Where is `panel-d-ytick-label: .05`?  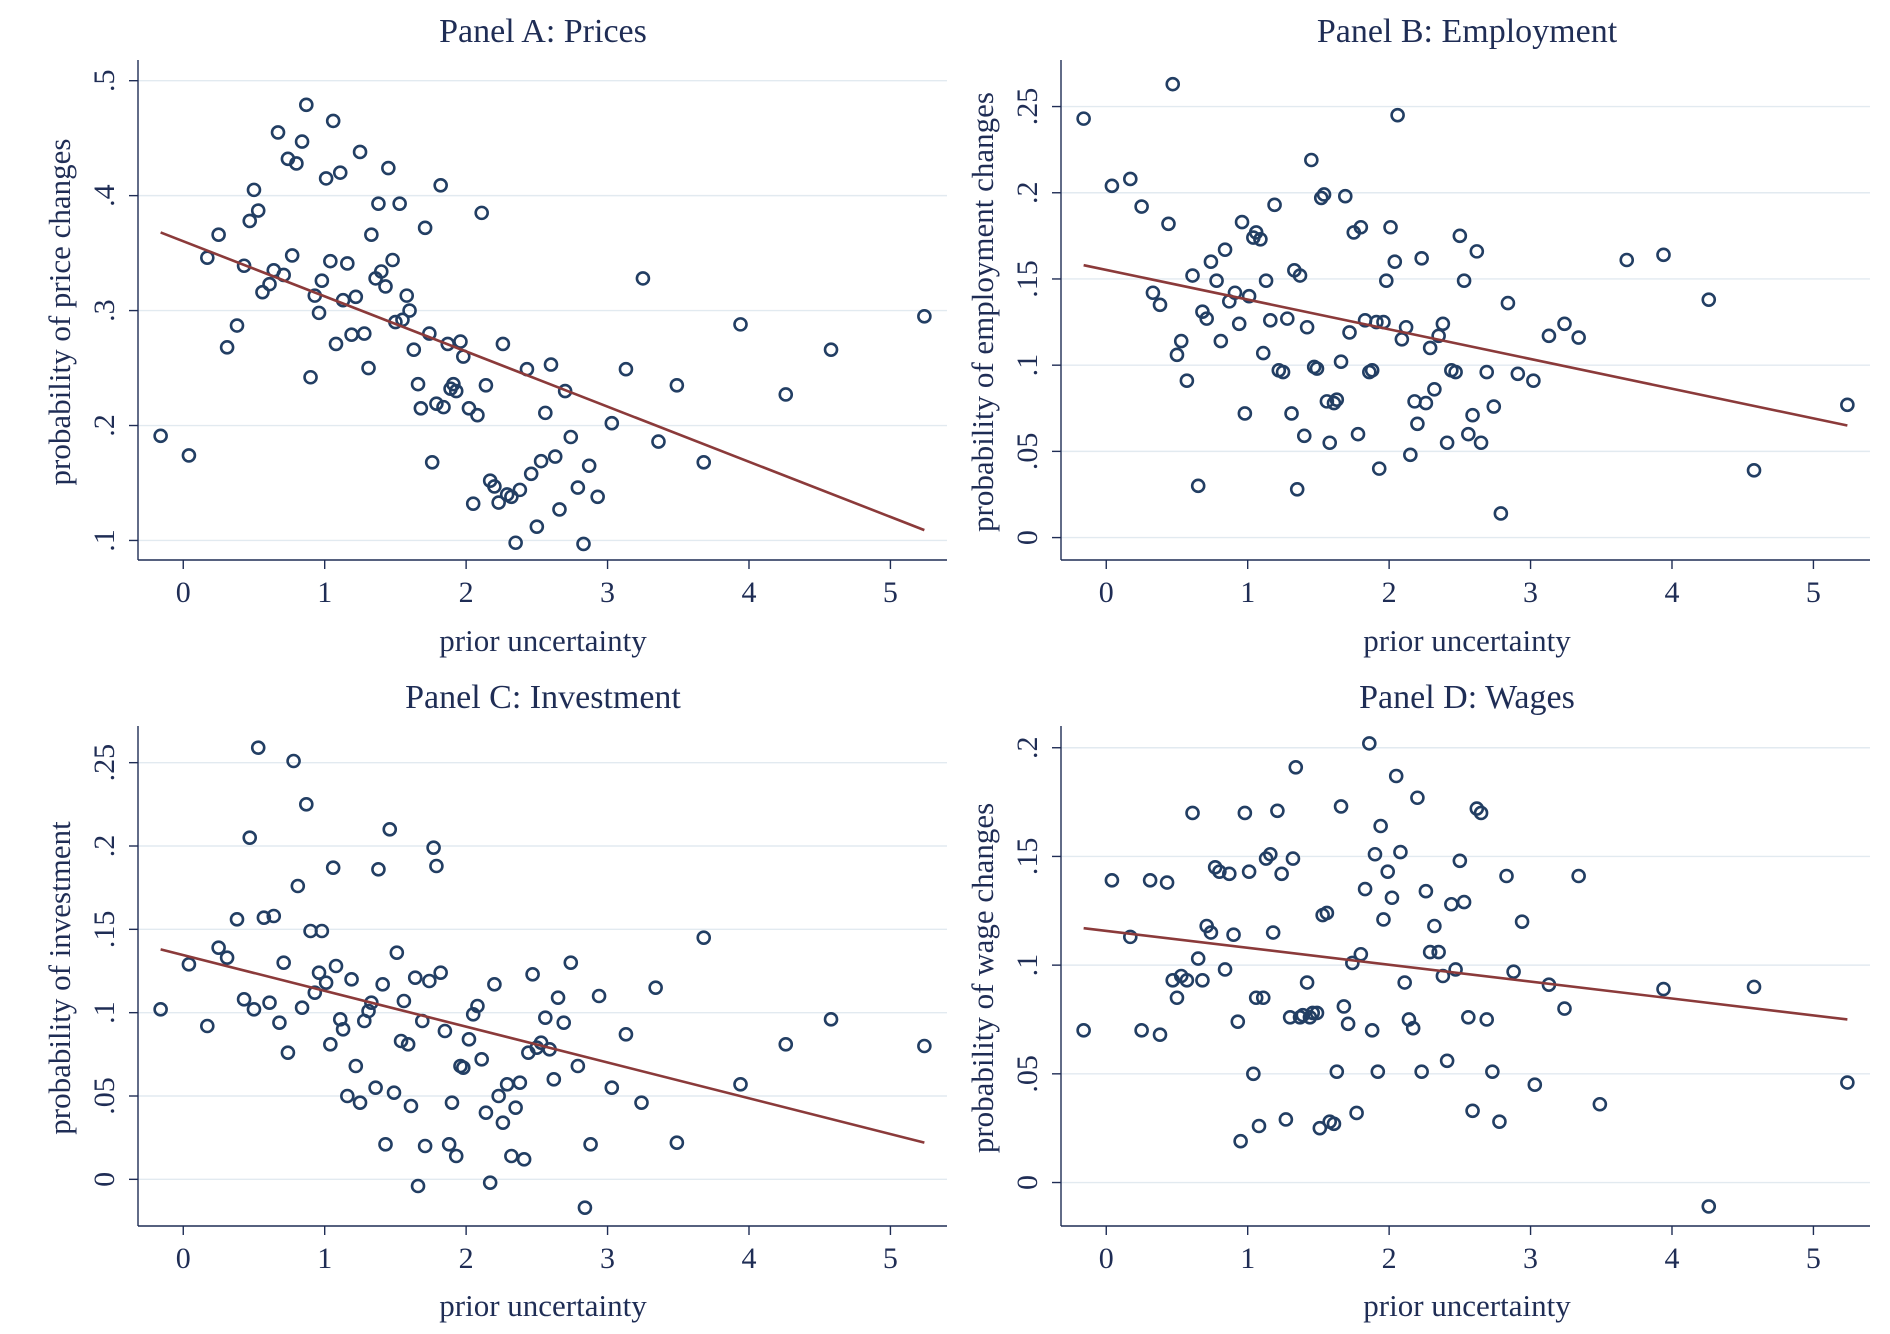
panel-d-ytick-label: .05 is located at coordinates (1027, 1074).